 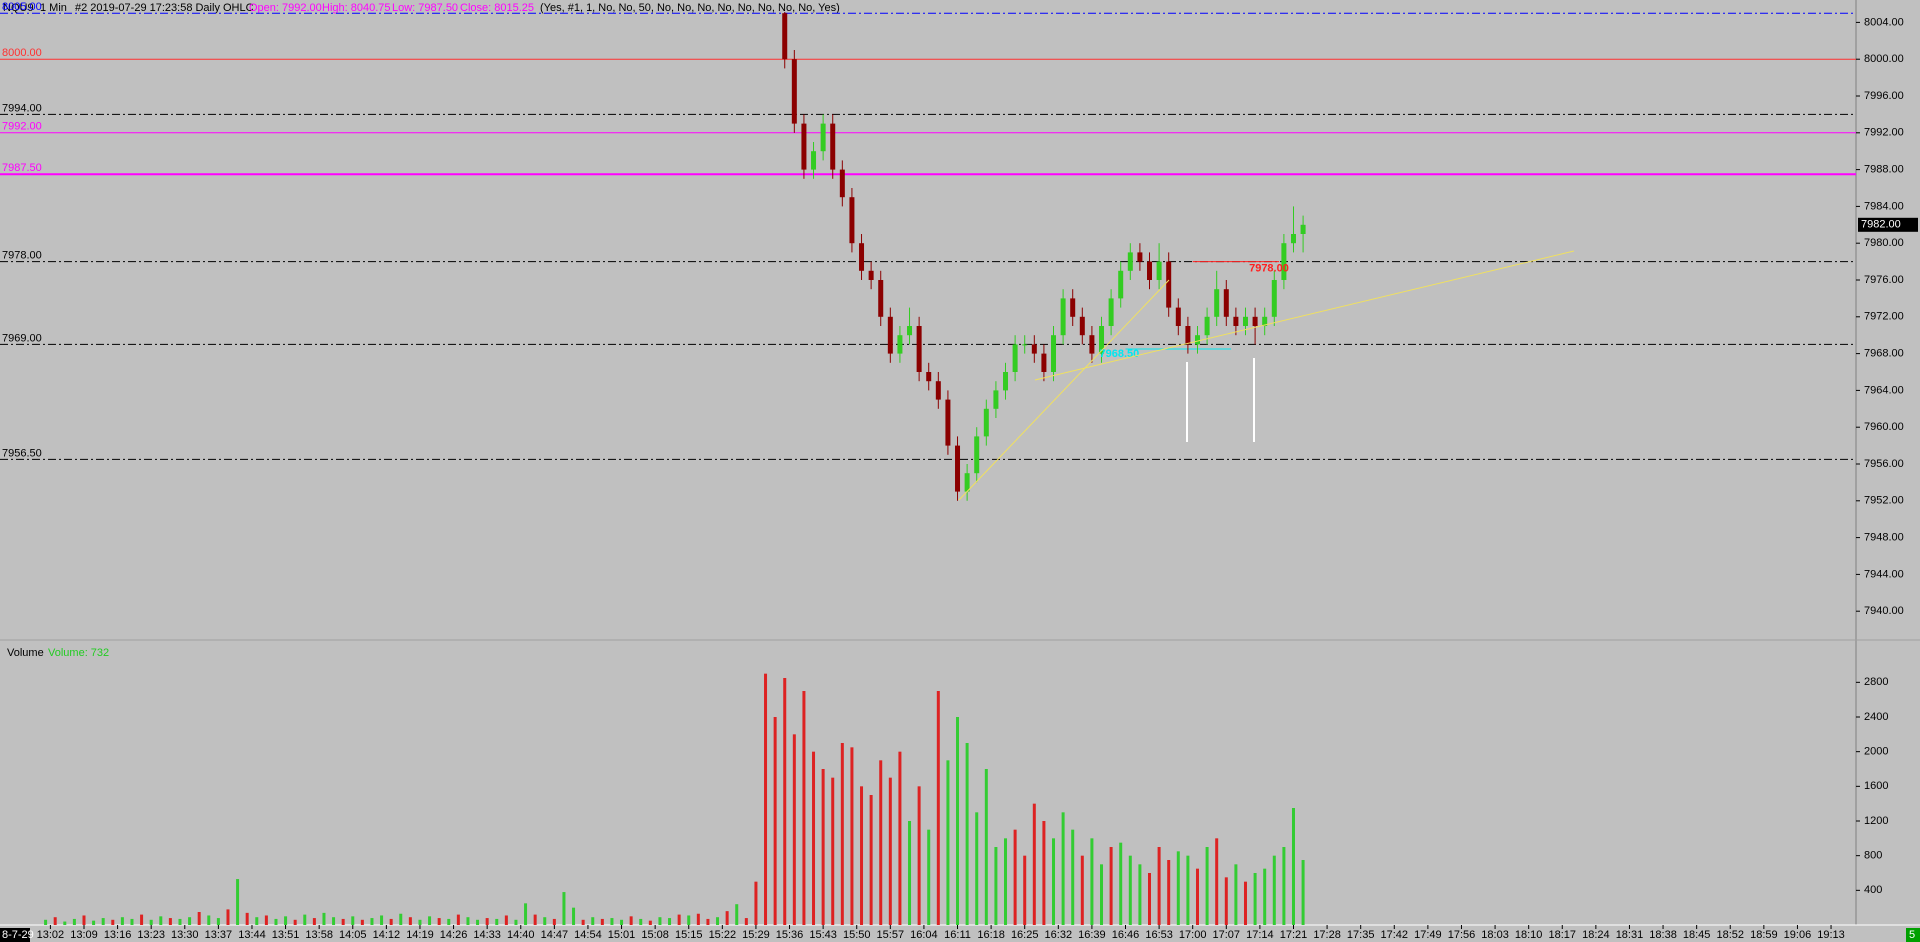 I want to click on x-tick-label: 13:23, so click(x=151, y=935).